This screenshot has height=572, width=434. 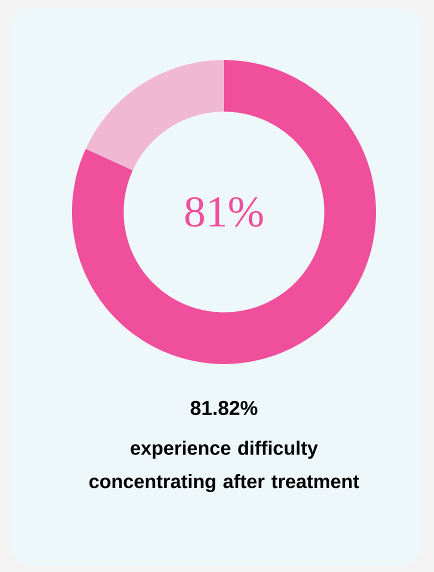 I want to click on text: experience difficulty concentrating after treatment, so click(x=224, y=466).